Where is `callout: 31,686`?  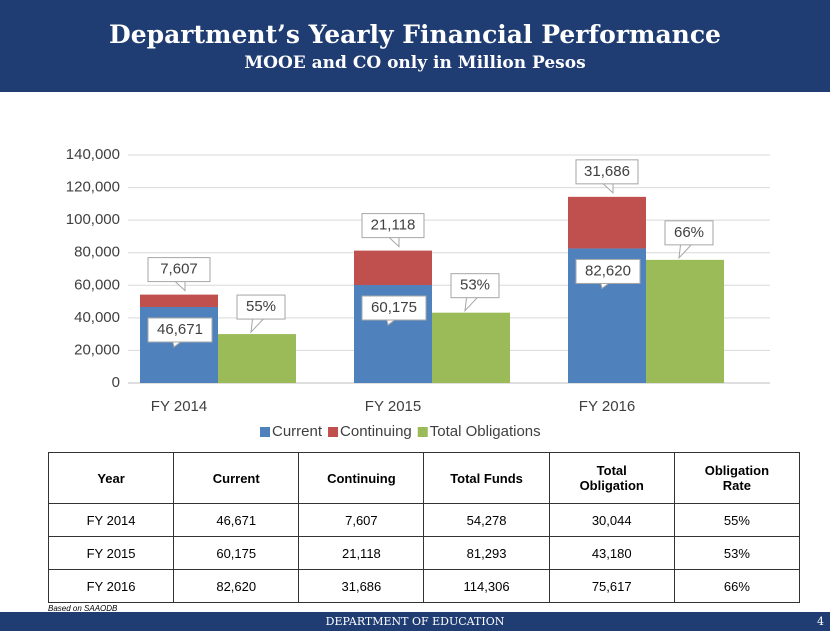
callout: 31,686 is located at coordinates (607, 176).